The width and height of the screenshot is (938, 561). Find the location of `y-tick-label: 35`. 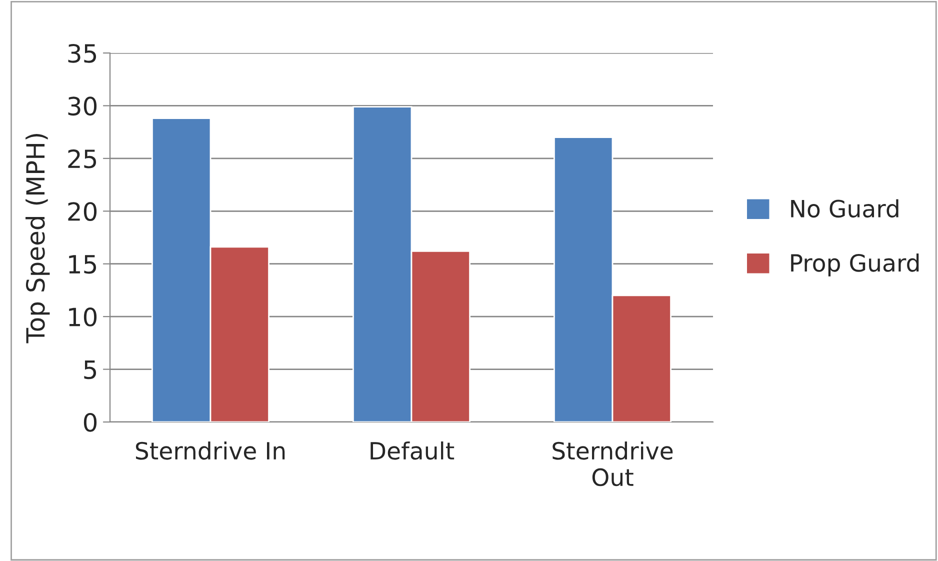

y-tick-label: 35 is located at coordinates (82, 53).